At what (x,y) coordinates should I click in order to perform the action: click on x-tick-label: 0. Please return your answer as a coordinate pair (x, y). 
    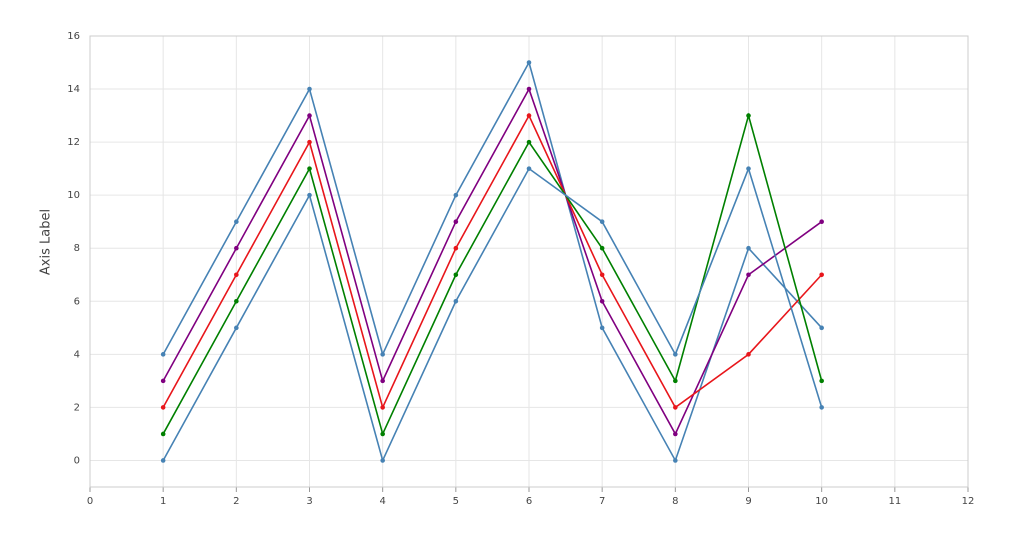
    Looking at the image, I should click on (90, 501).